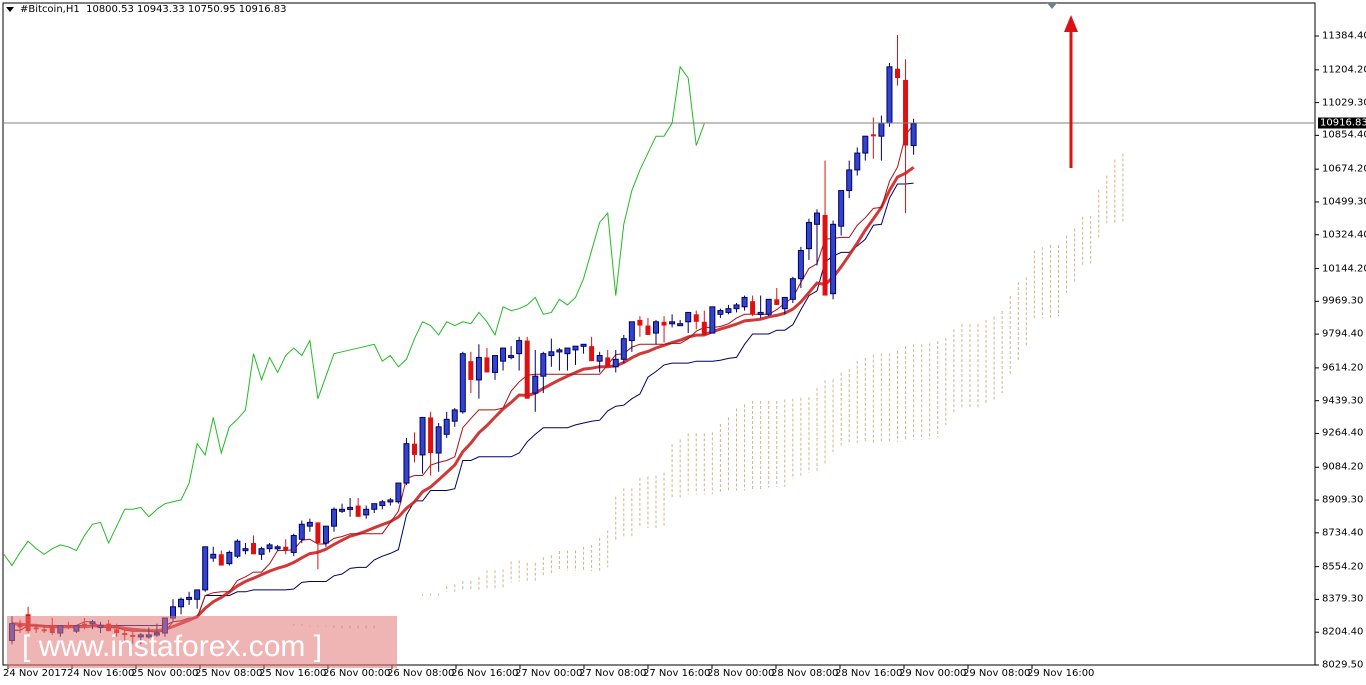 The height and width of the screenshot is (685, 1366). I want to click on price-tick-label: 8204.40, so click(1343, 632).